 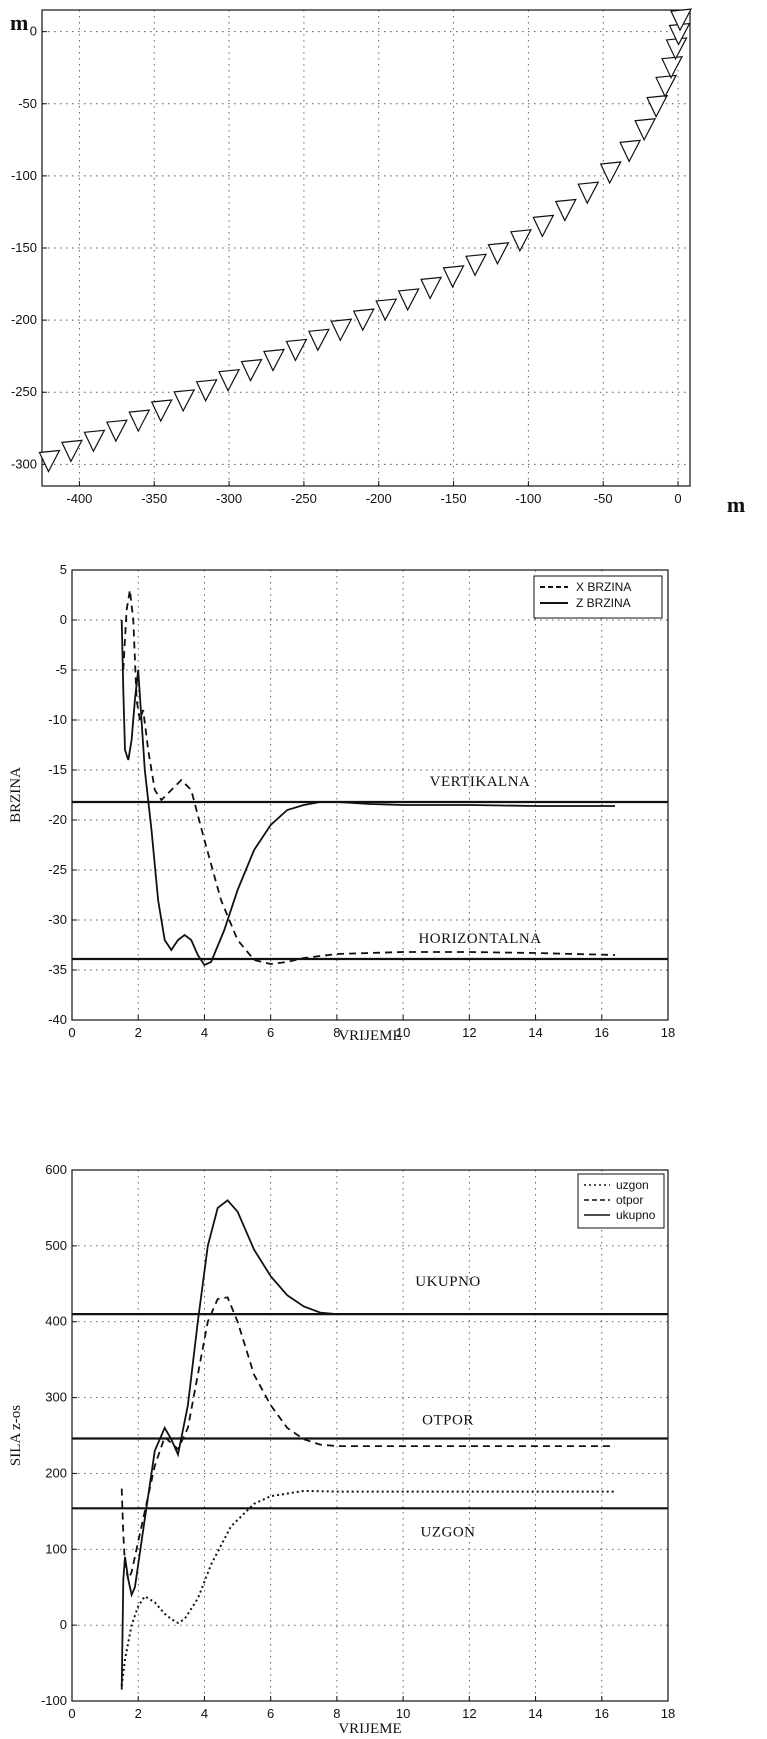 What do you see at coordinates (57, 719) in the screenshot?
I see `y-tick-label: -10` at bounding box center [57, 719].